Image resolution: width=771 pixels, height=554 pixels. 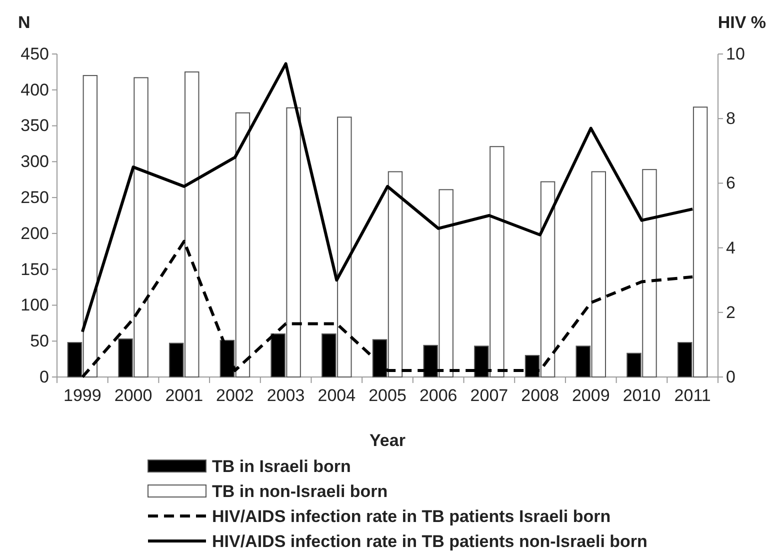 What do you see at coordinates (591, 396) in the screenshot?
I see `x-tick-label: 2009` at bounding box center [591, 396].